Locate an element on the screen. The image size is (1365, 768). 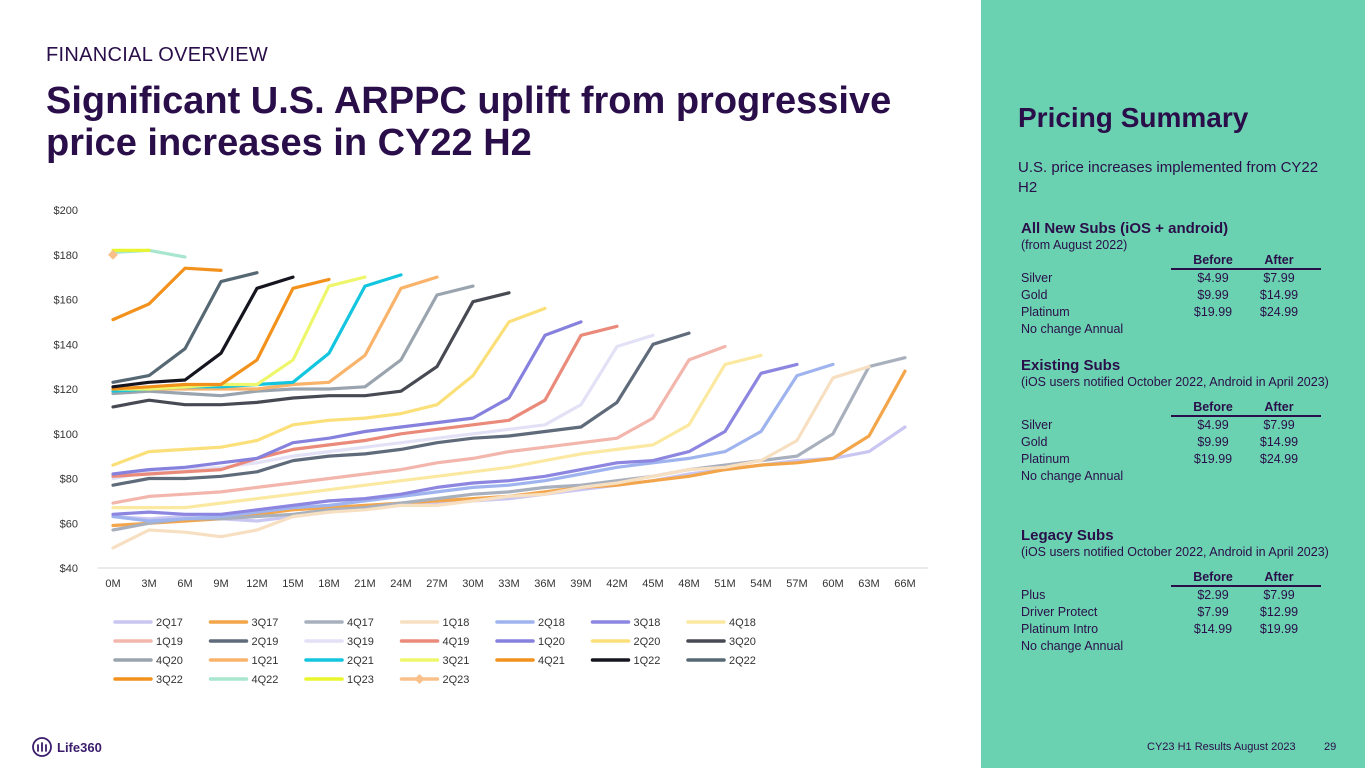
series-line-4Q21 is located at coordinates (221, 334).